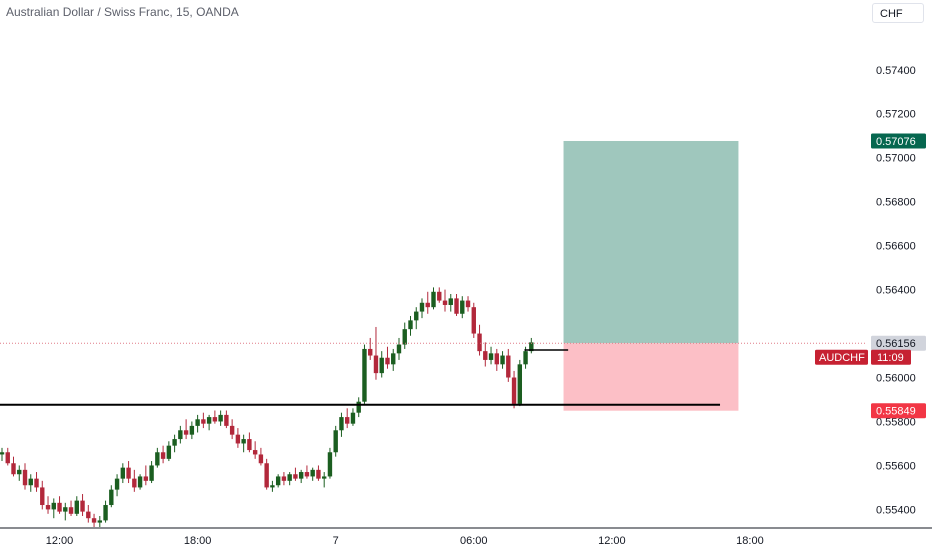  Describe the element at coordinates (466, 537) in the screenshot. I see `time-axis: 12:00 18:00 7 06:00 12:00 18:00` at that location.